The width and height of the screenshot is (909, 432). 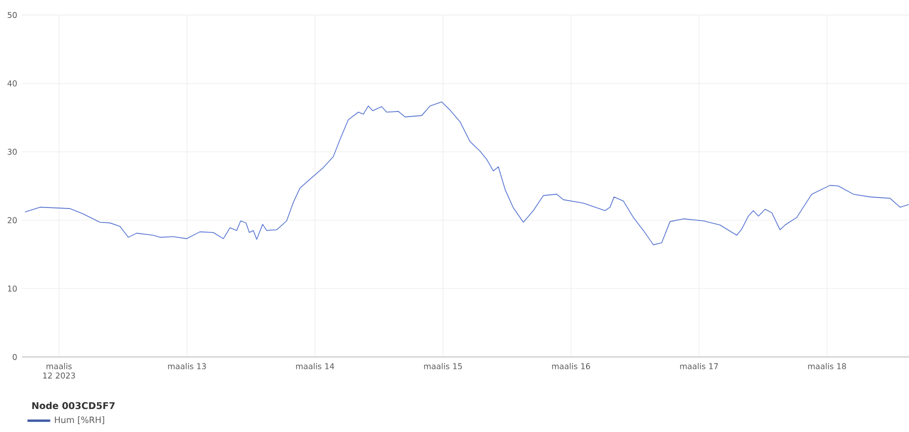 I want to click on x-tick-label: maalis 13, so click(x=187, y=366).